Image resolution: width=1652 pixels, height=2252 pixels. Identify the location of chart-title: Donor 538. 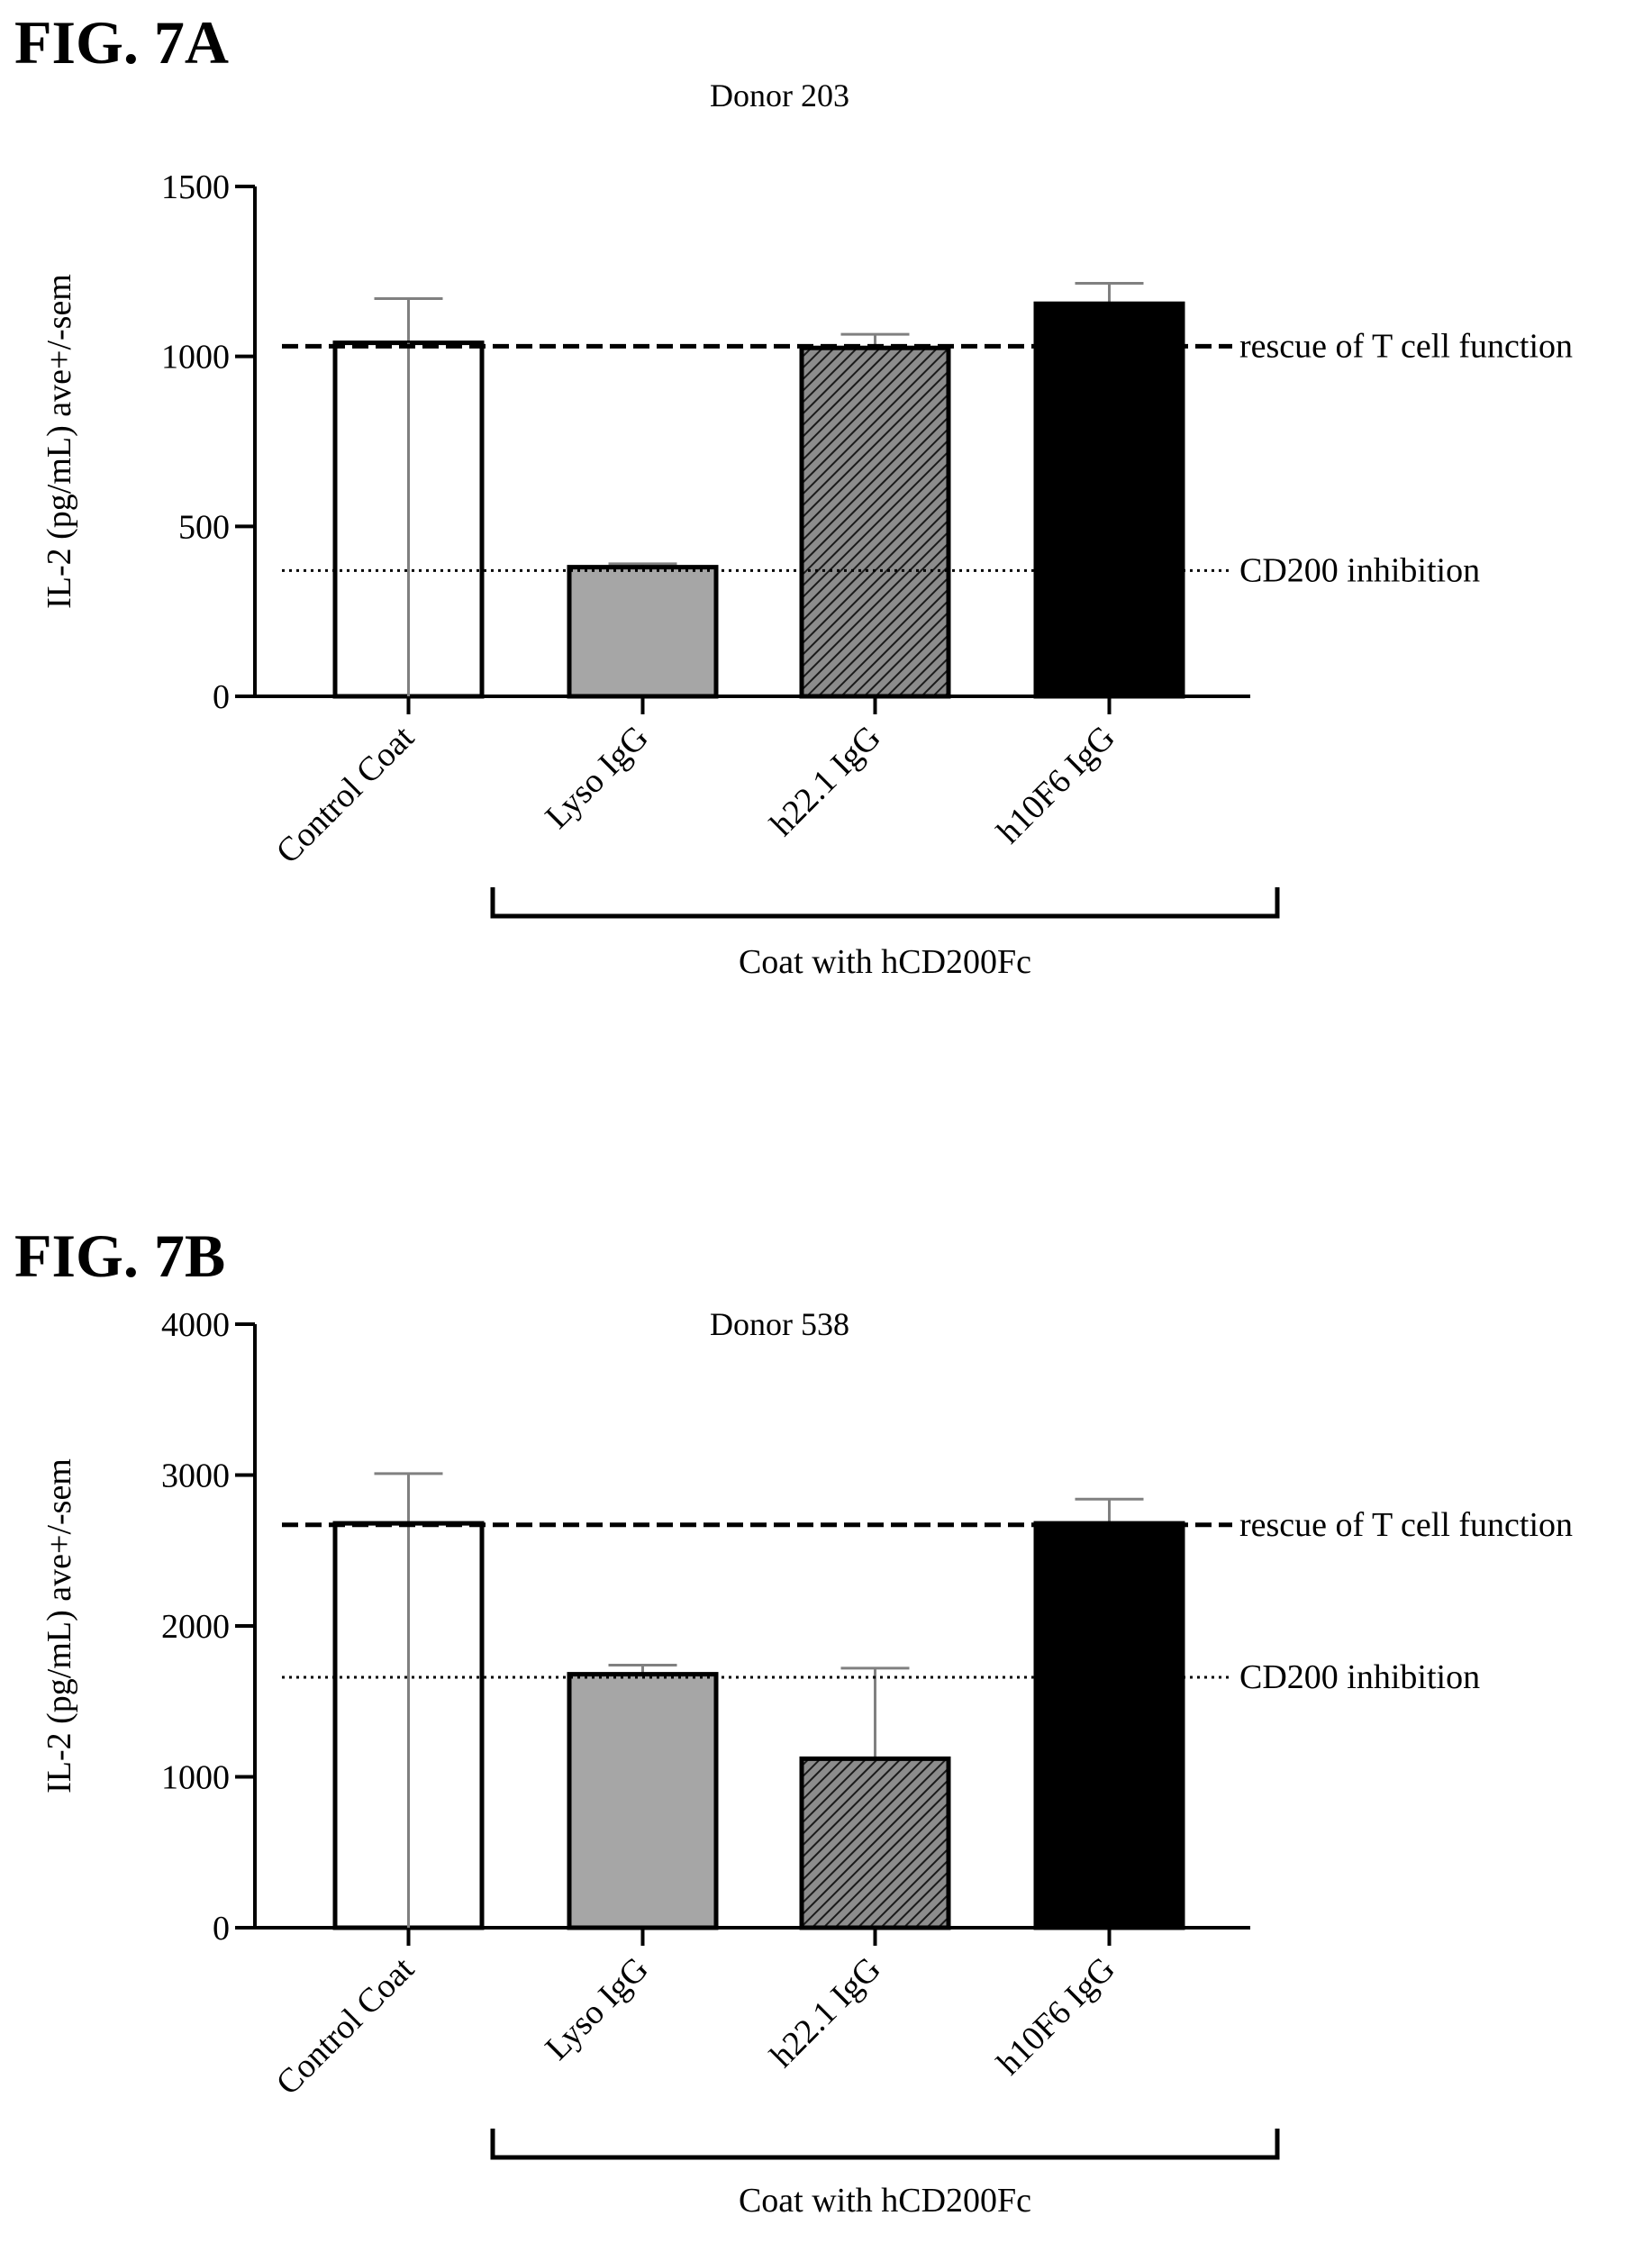
(779, 1324).